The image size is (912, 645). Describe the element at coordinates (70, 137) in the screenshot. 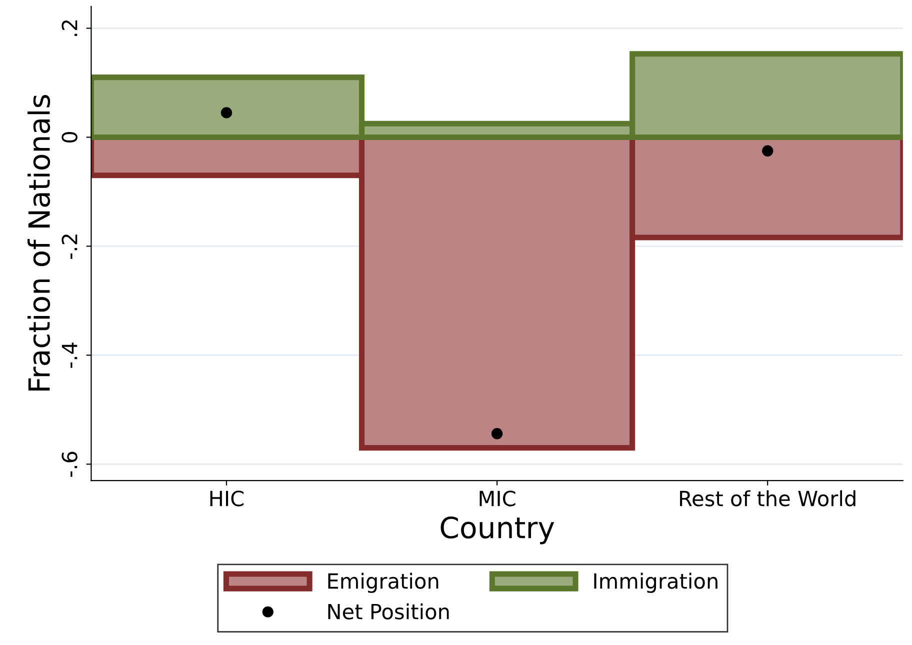

I see `y-tick-label: 0` at that location.